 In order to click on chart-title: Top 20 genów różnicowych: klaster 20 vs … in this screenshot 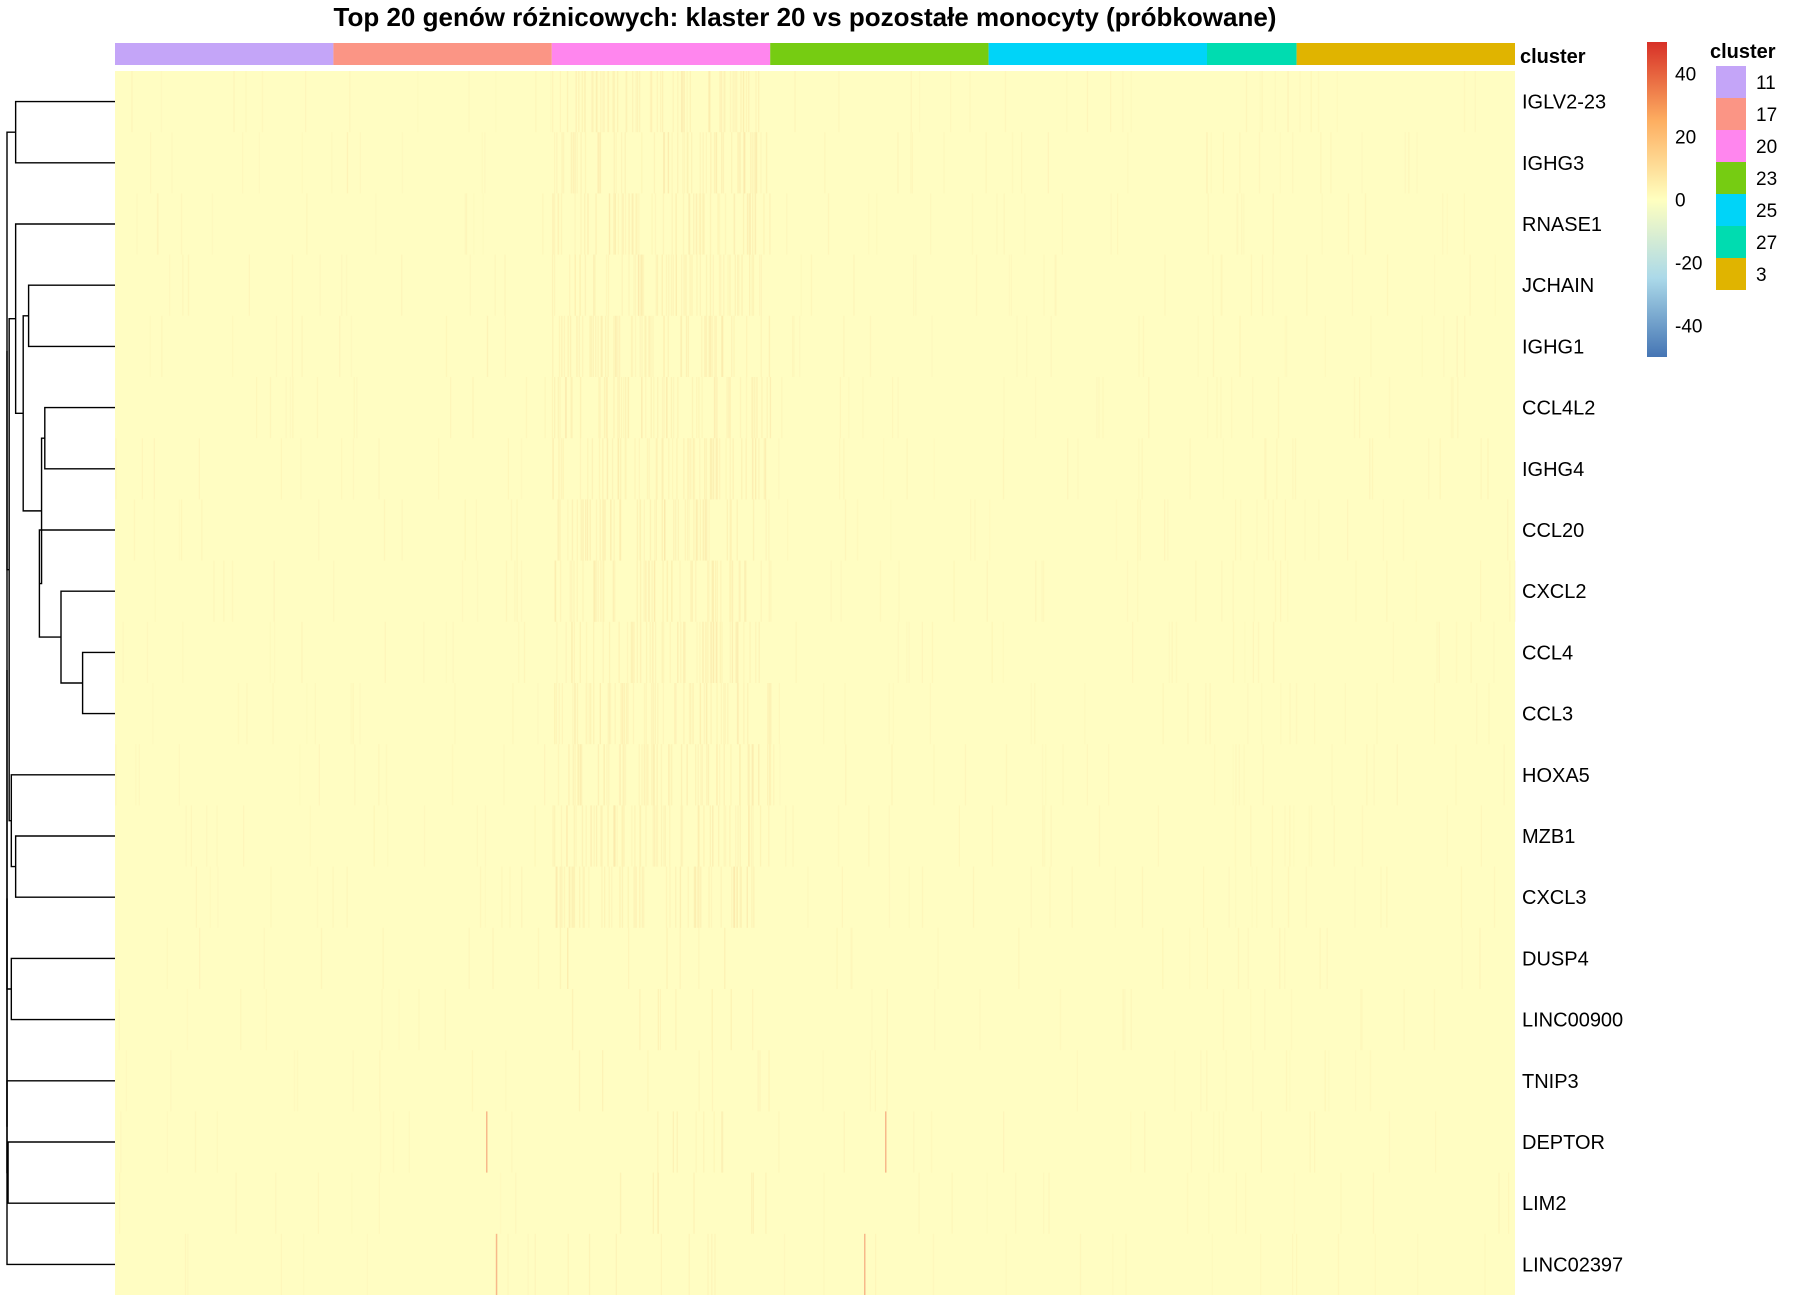, I will do `click(805, 17)`.